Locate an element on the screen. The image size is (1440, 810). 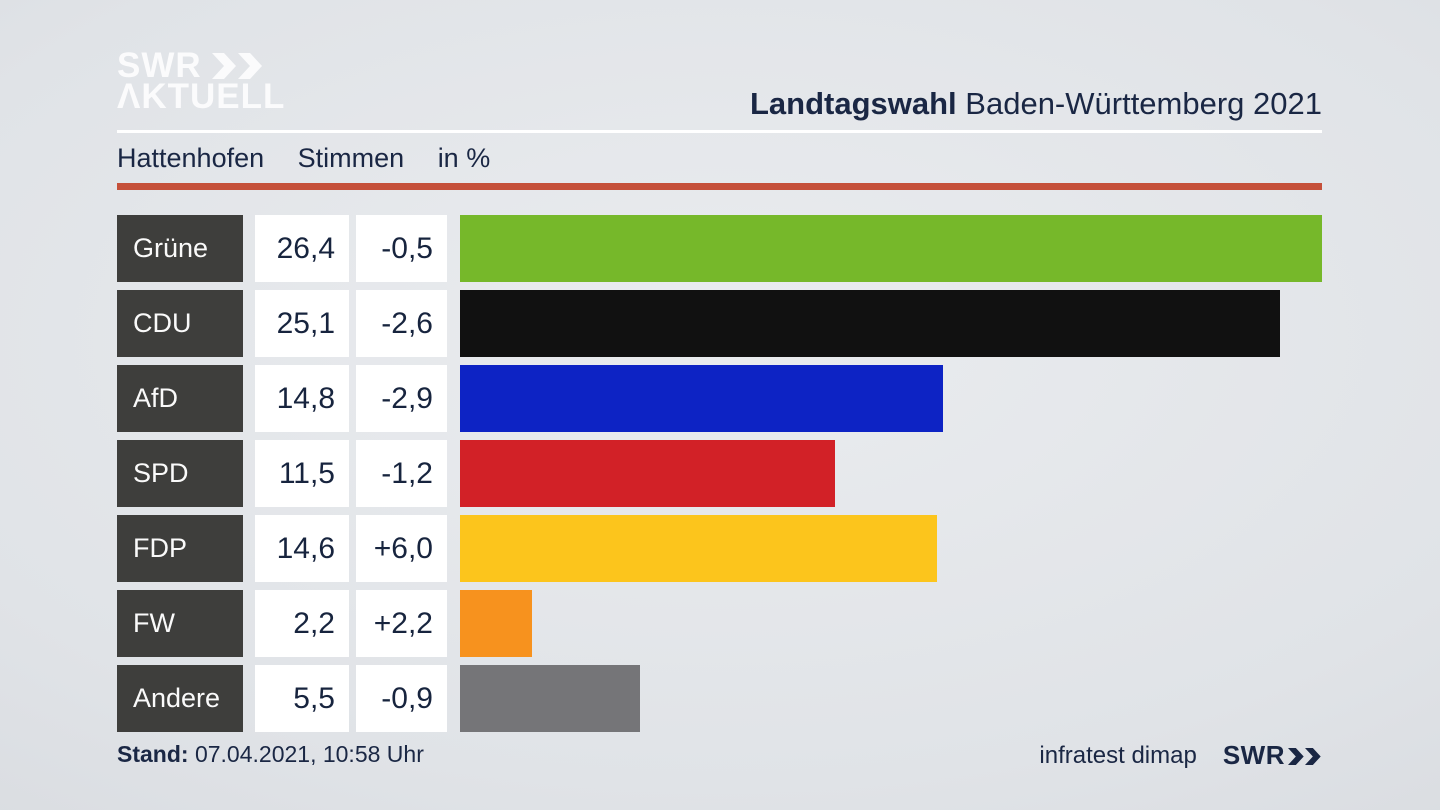
subtitle-unit: in % is located at coordinates (464, 158).